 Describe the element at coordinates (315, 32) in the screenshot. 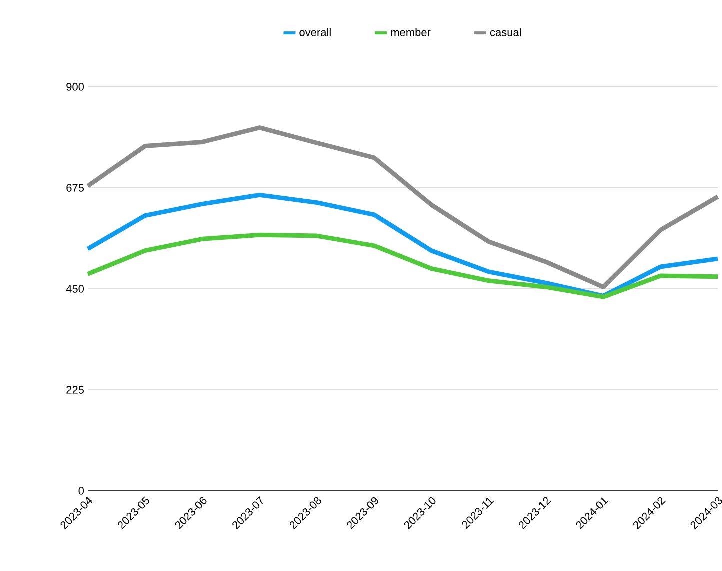

I see `legend-label: overall` at that location.